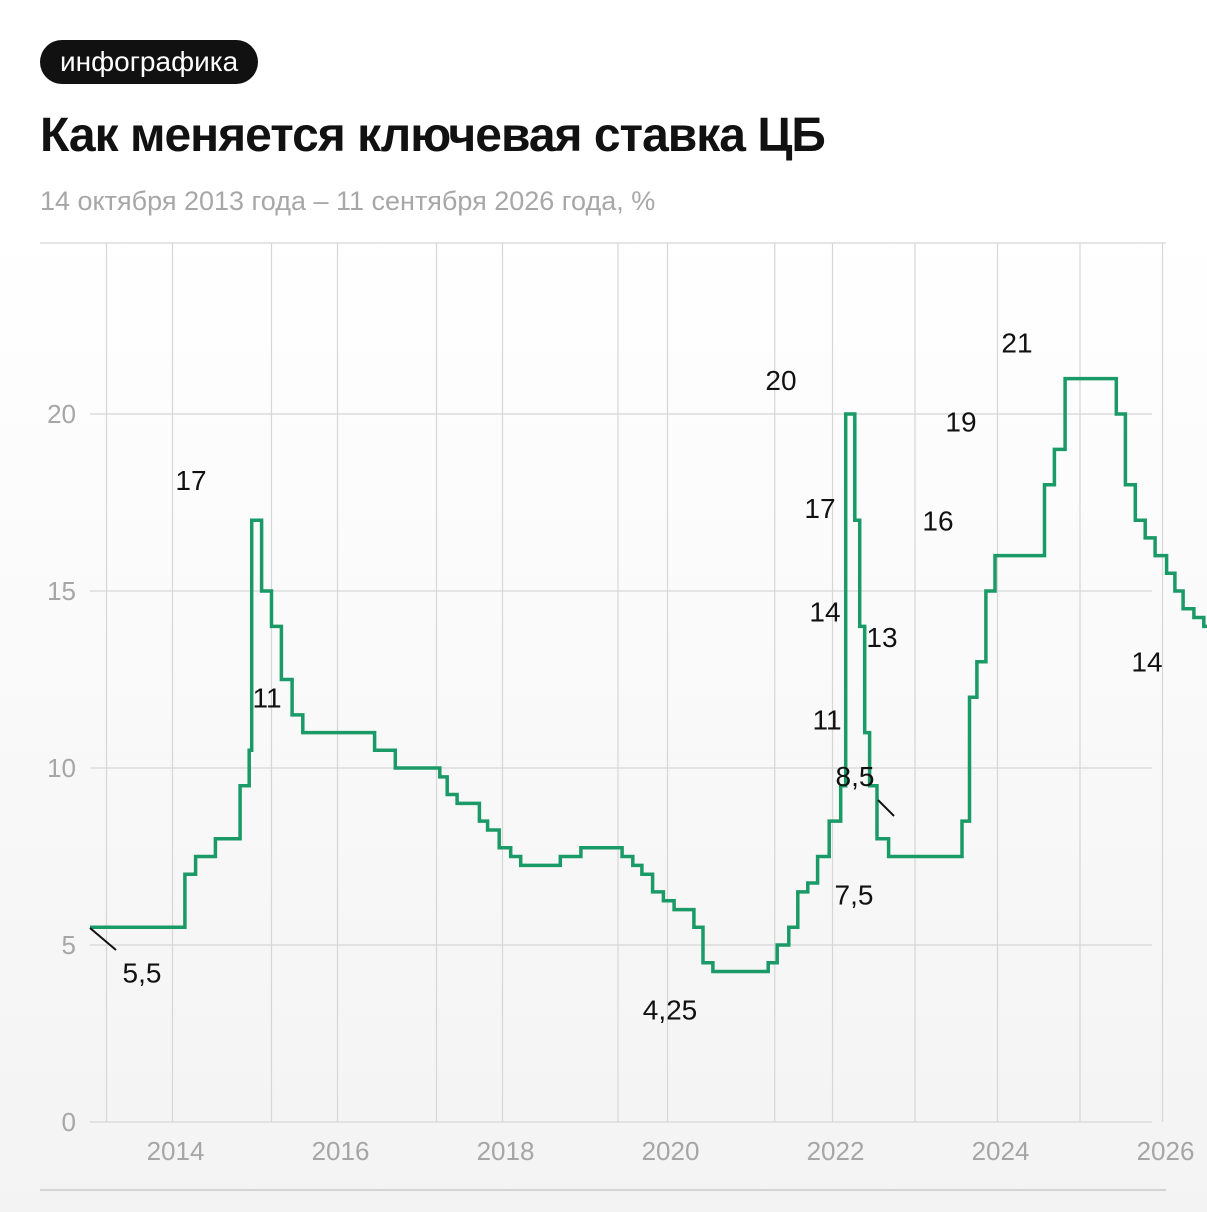 The image size is (1207, 1212). Describe the element at coordinates (836, 1151) in the screenshot. I see `x-tick-label: 2022` at that location.